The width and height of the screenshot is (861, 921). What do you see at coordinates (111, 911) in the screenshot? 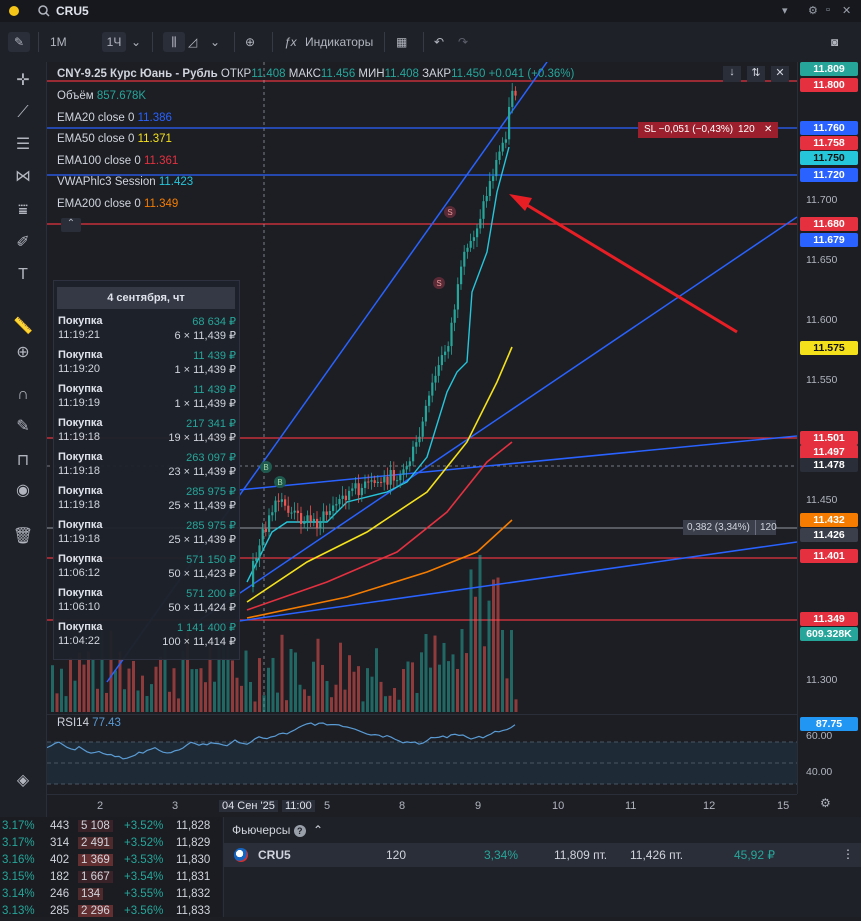
I see `table-row: 3.13% 285 2 296 +3.56% 11,833` at bounding box center [111, 911].